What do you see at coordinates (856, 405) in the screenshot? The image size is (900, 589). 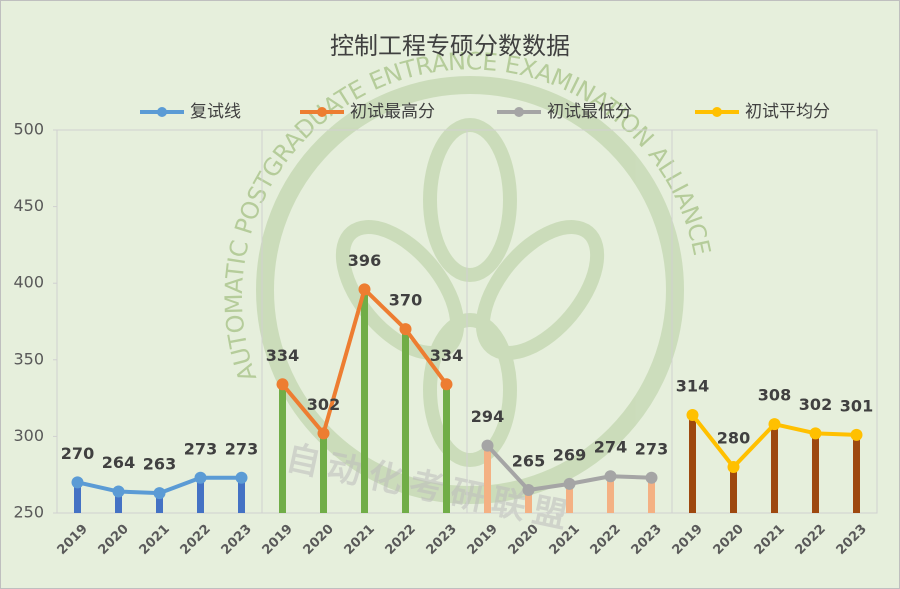 I see `data-label: 301` at bounding box center [856, 405].